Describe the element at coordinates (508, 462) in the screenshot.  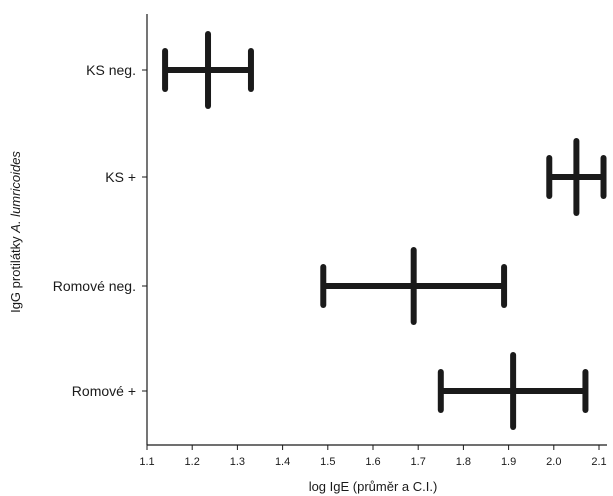
I see `x-tick-label: 1.9` at that location.